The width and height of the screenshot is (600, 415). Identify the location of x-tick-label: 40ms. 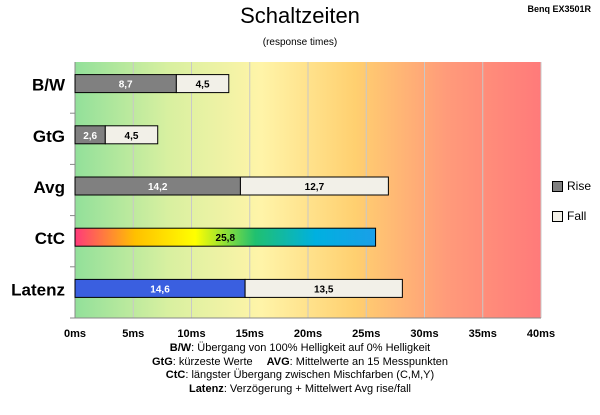
(541, 334).